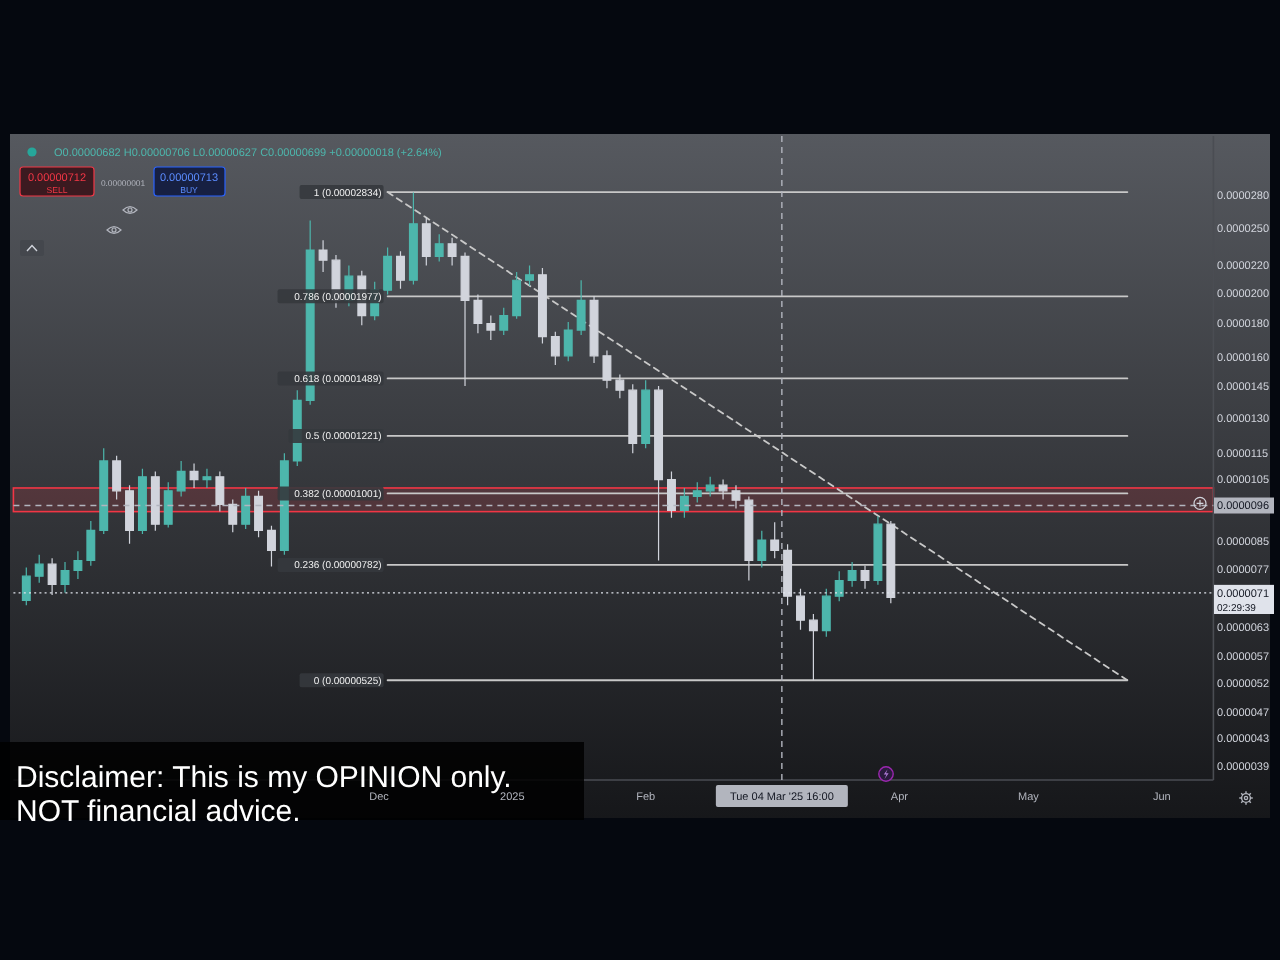  Describe the element at coordinates (158, 811) in the screenshot. I see `text: NOT financial advice.` at that location.